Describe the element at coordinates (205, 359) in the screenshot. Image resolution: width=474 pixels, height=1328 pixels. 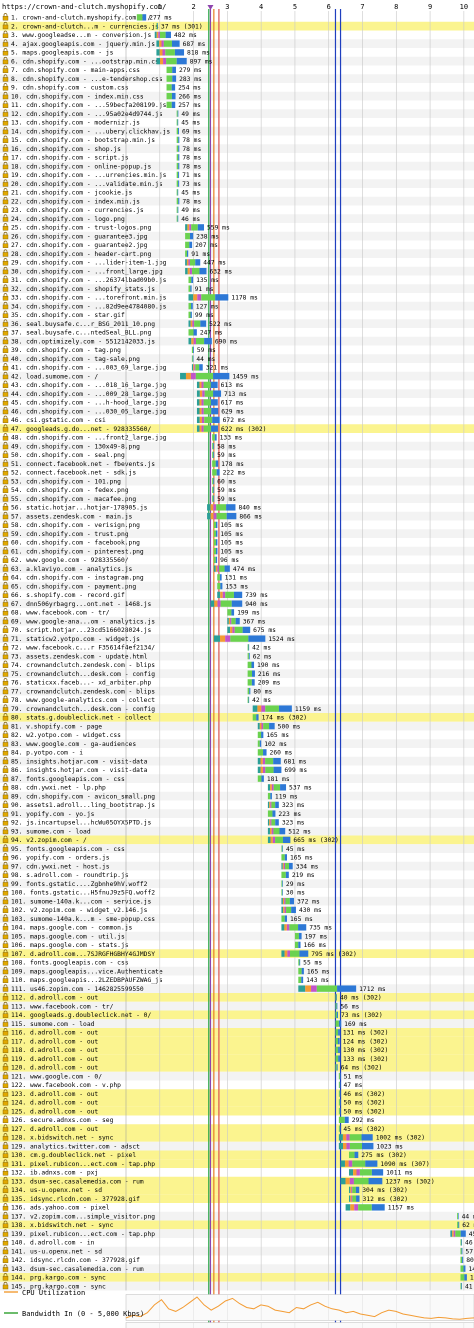
I see `bar-time-label: 44 ms` at that location.